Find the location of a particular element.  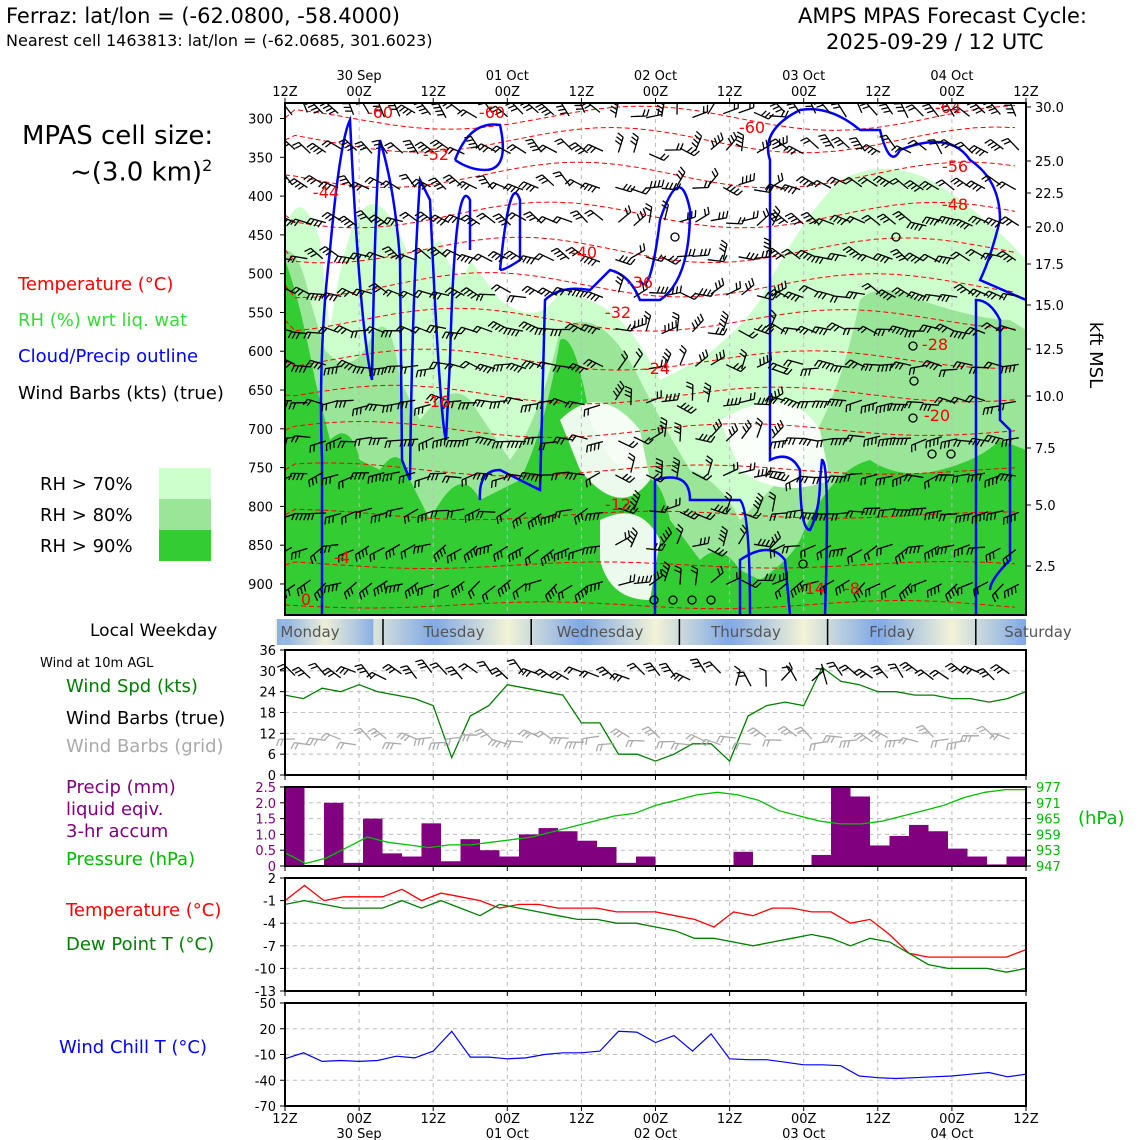

pressure-ytick-label: 971 is located at coordinates (1048, 804).